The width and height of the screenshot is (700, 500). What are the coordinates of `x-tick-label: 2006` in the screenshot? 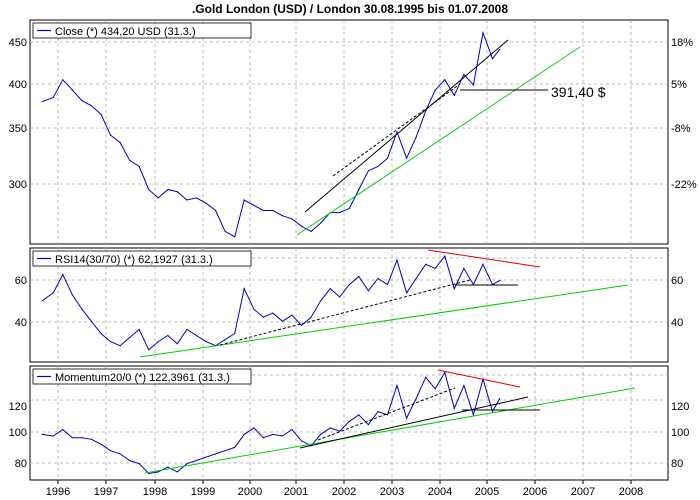 It's located at (535, 492).